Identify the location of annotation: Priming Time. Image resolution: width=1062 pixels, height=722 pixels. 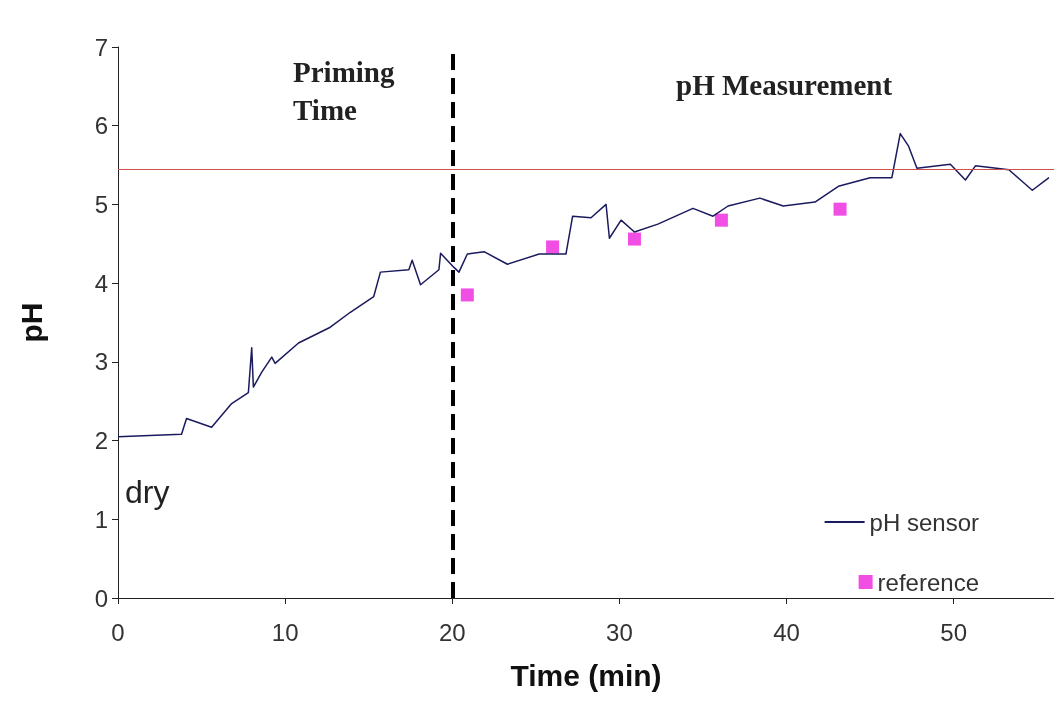
(344, 91).